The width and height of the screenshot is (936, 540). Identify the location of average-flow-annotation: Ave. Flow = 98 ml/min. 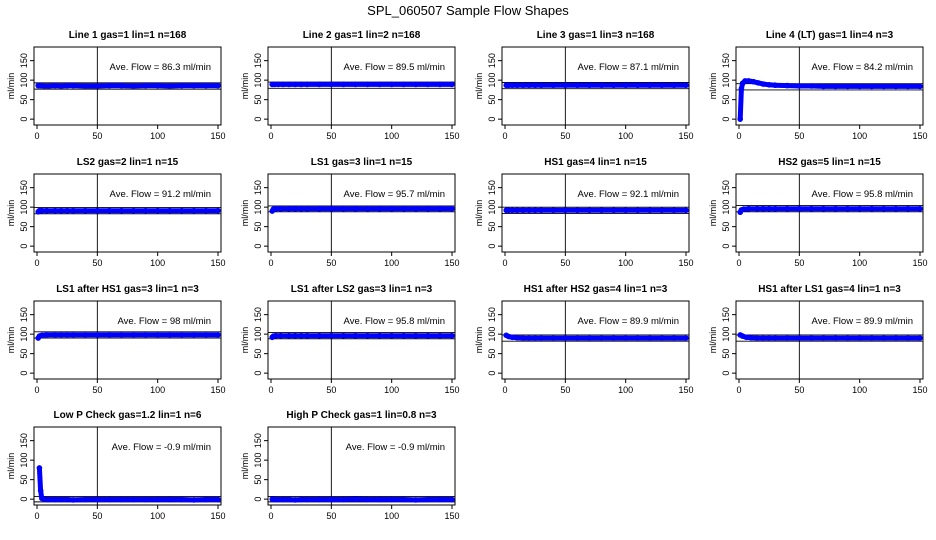
(164, 321).